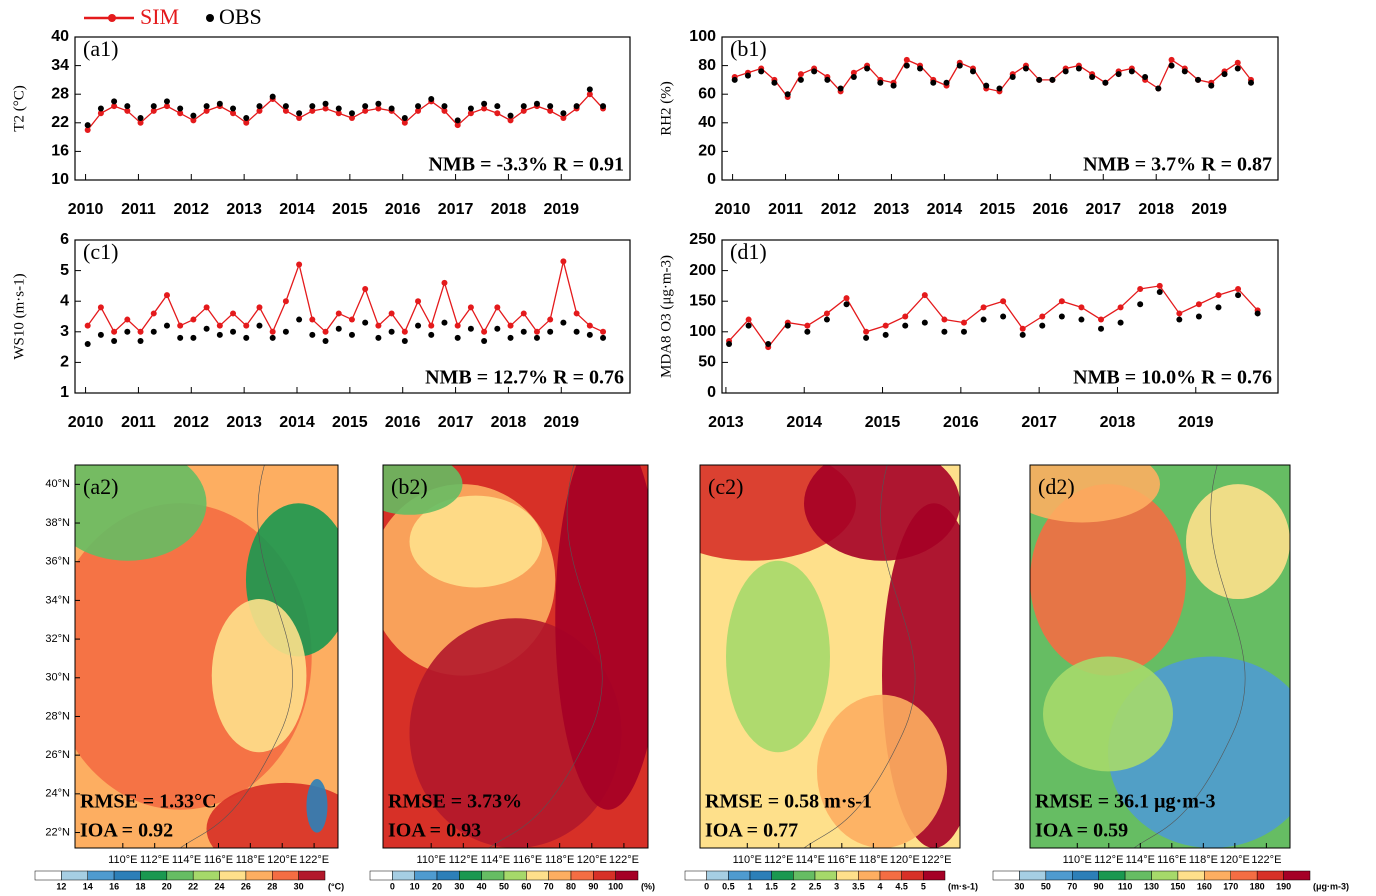 The image size is (1376, 896). Describe the element at coordinates (1283, 886) in the screenshot. I see `colorbar-label: 190` at that location.